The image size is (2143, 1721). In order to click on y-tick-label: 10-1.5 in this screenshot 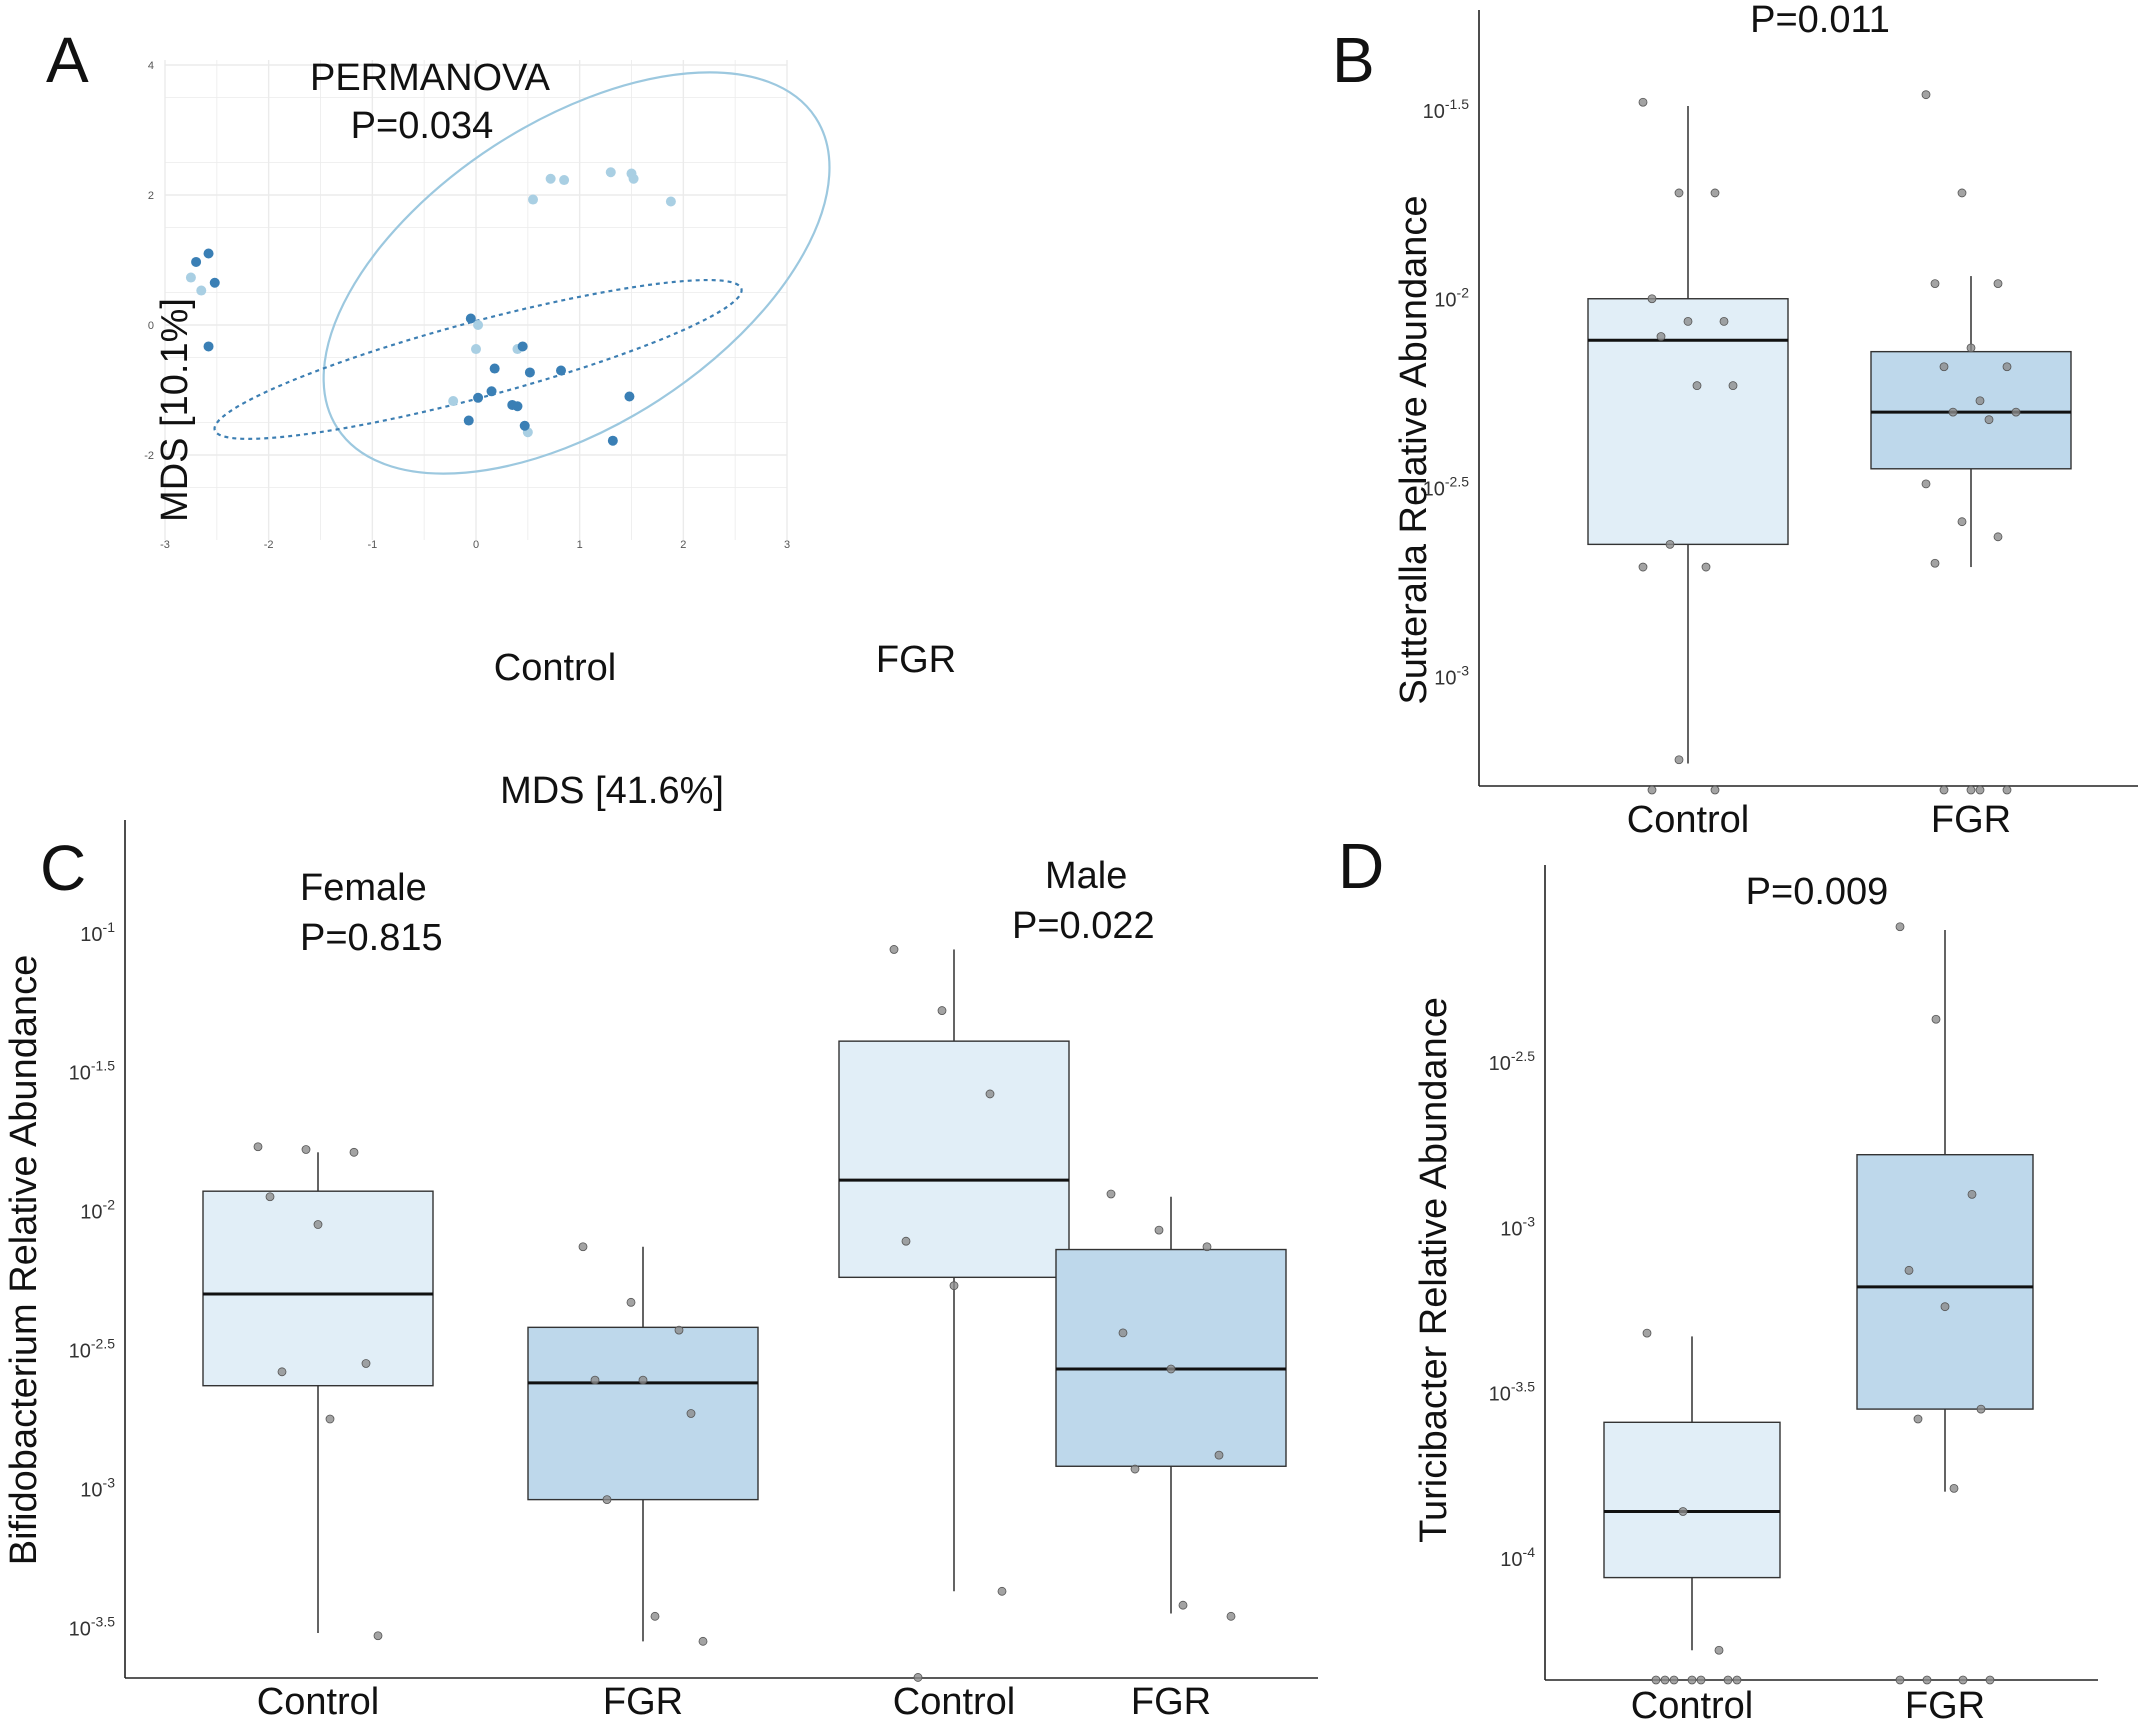, I will do `click(1446, 109)`.